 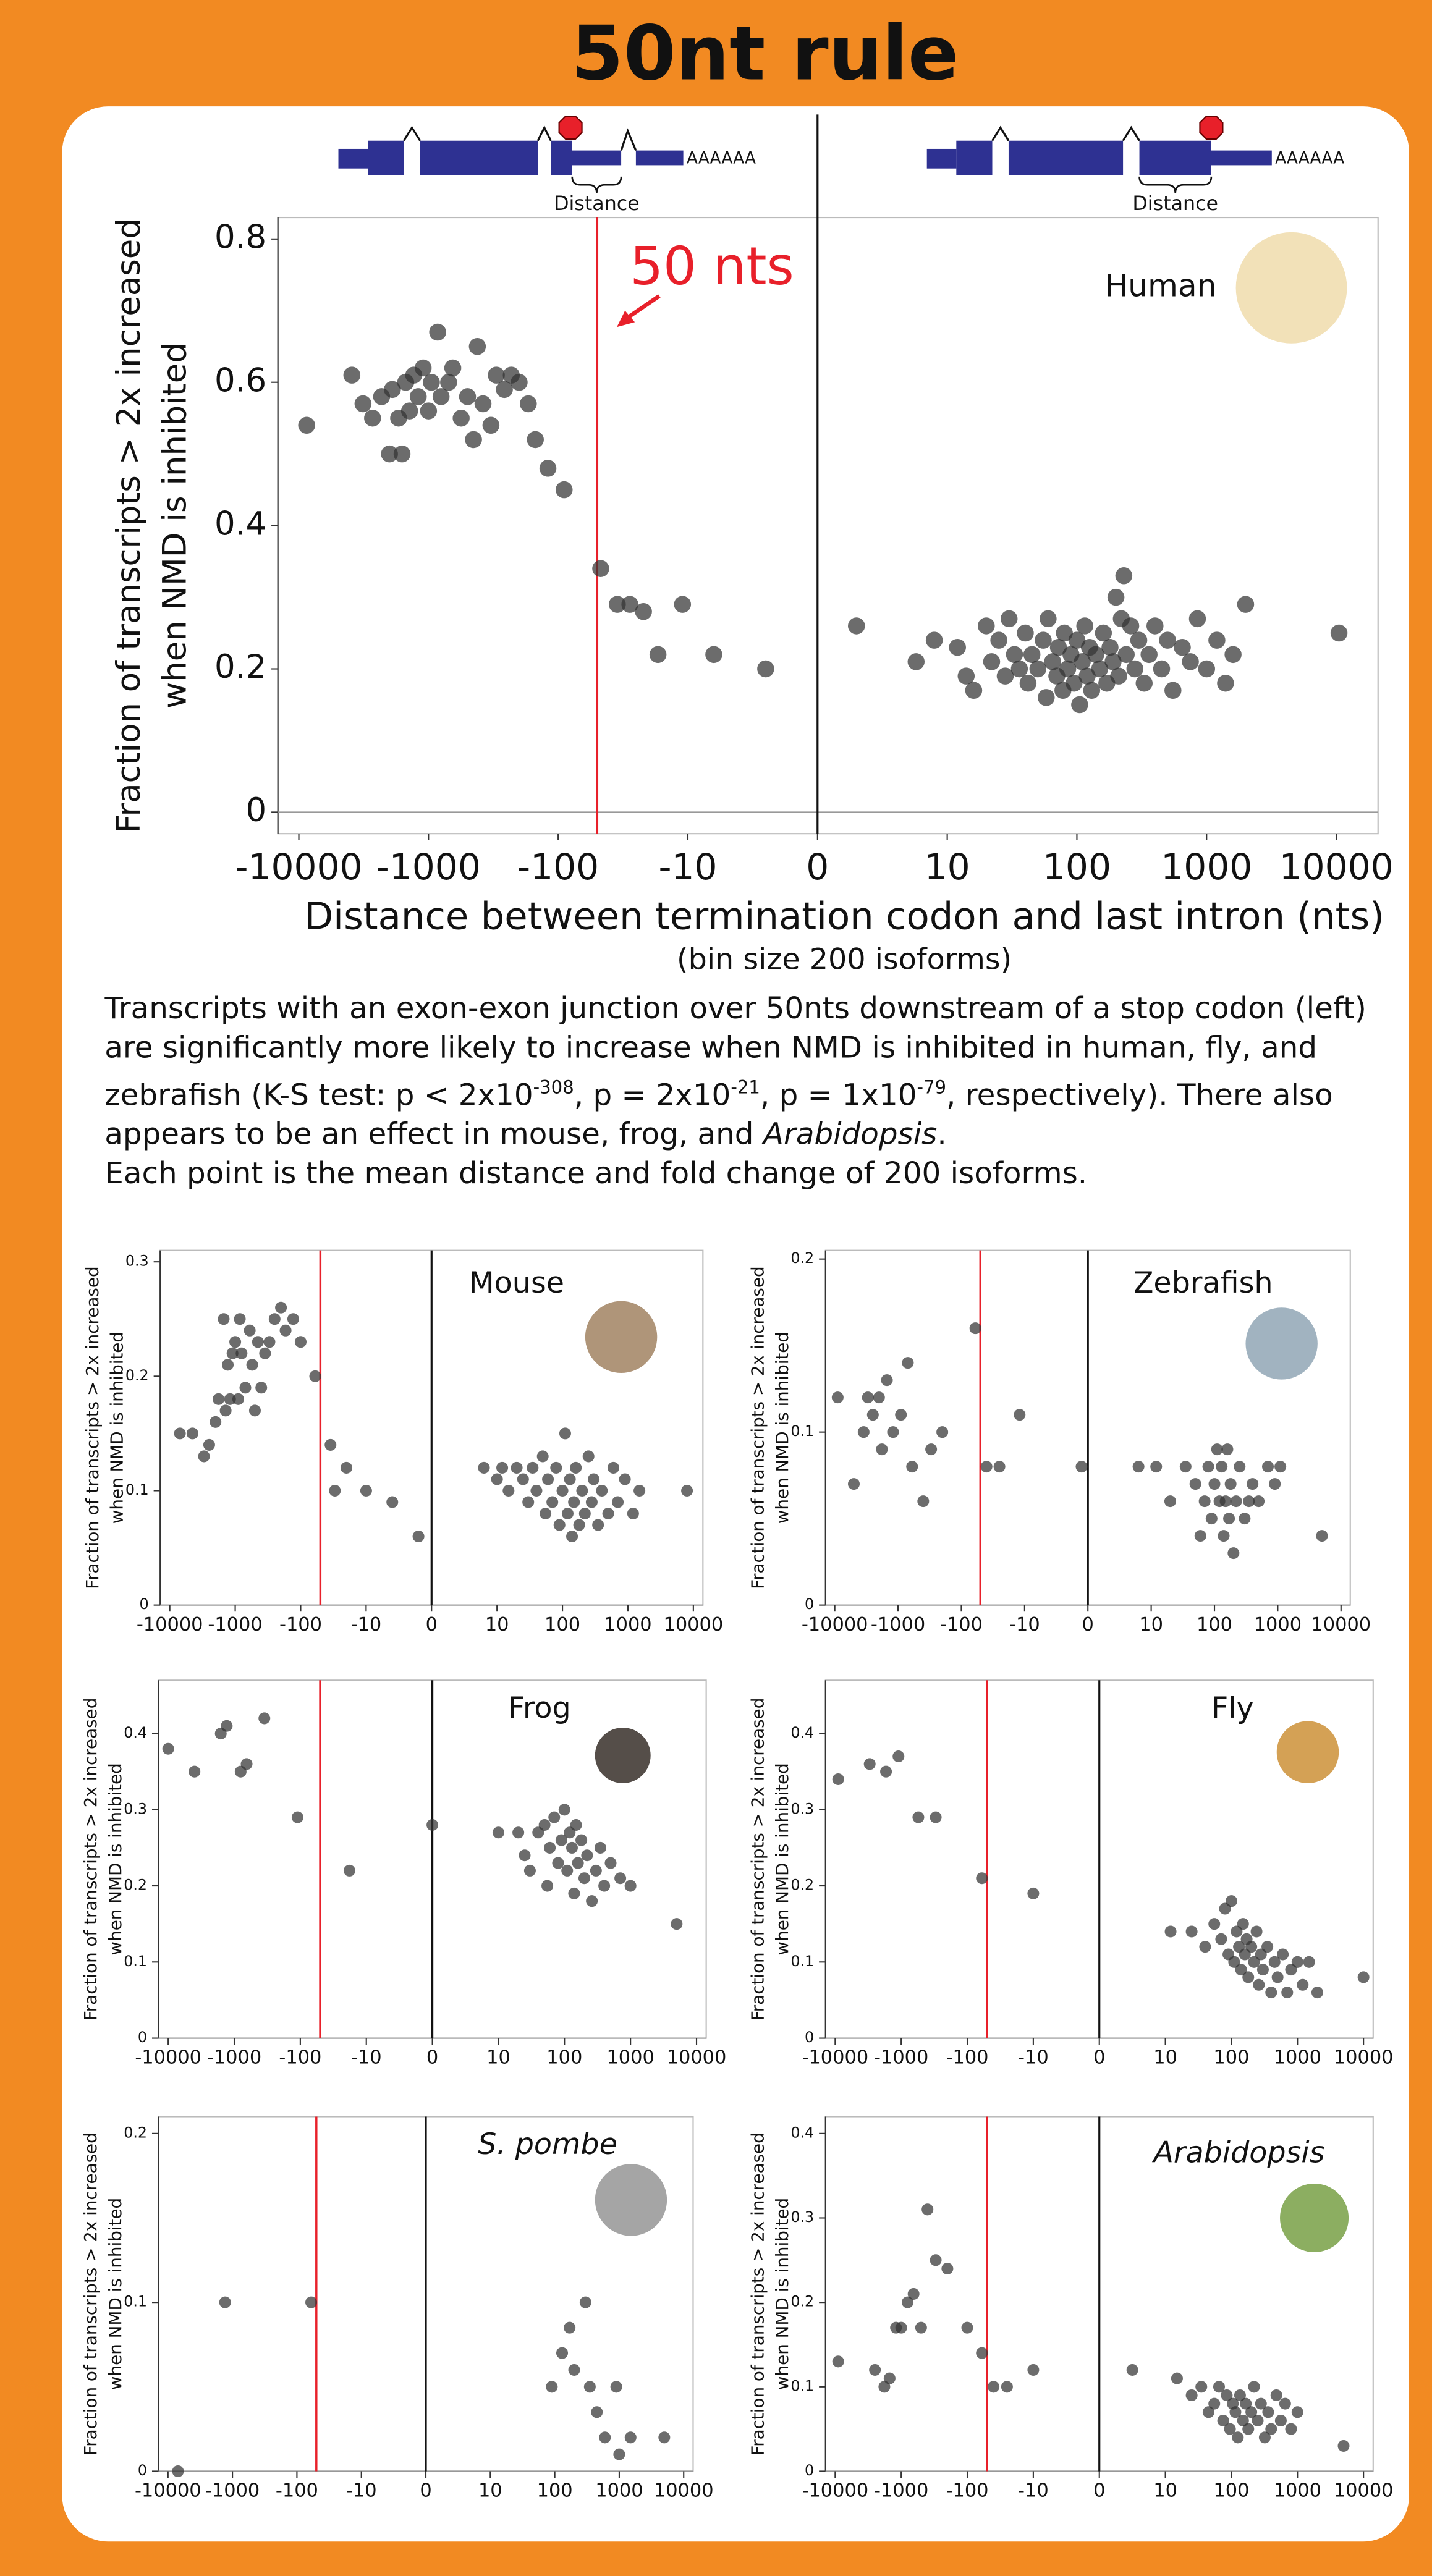 I want to click on x-tick-label: -1000, so click(x=232, y=2491).